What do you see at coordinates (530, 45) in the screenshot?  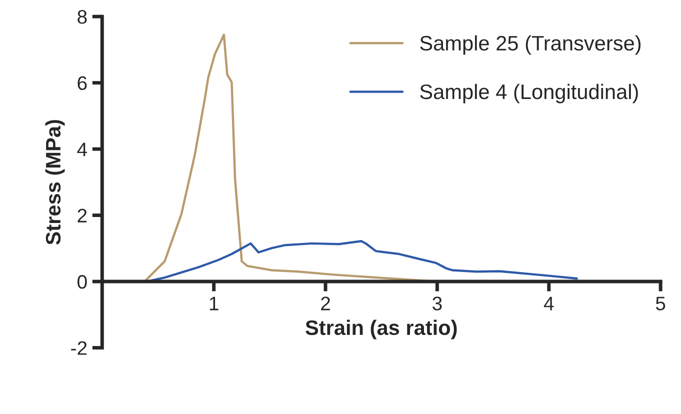 I see `legend-label: Sample 25 (Transverse)` at bounding box center [530, 45].